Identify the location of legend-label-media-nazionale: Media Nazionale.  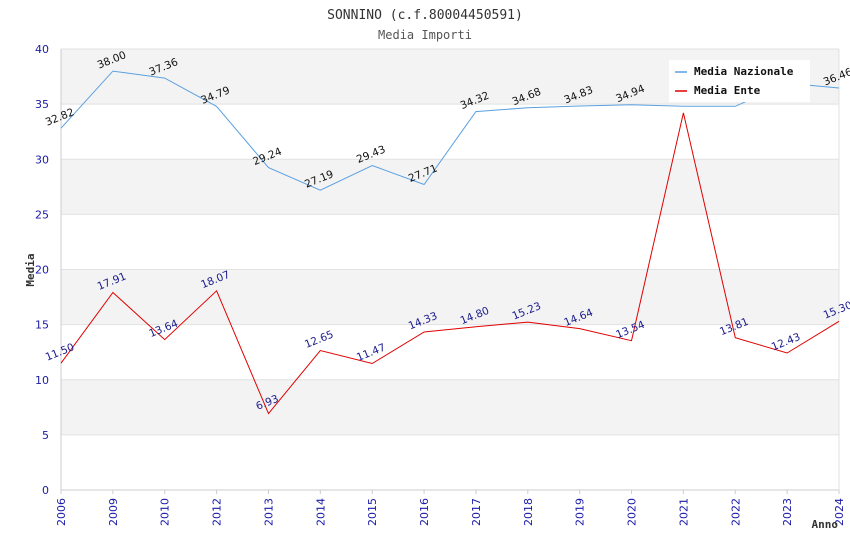
(744, 71).